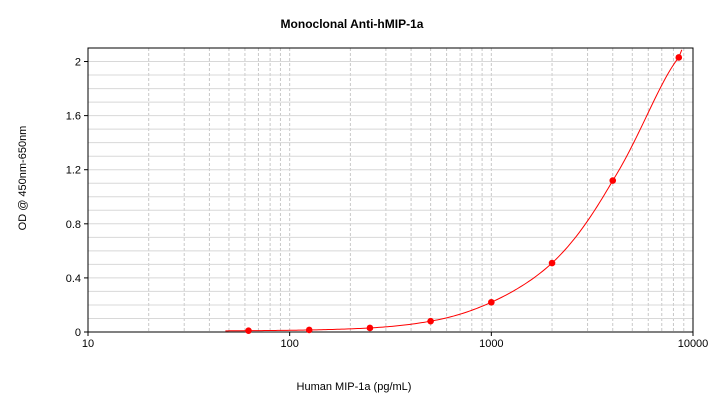 The image size is (709, 407). Describe the element at coordinates (395, 341) in the screenshot. I see `x-axis: 10 100 1000 10000` at that location.